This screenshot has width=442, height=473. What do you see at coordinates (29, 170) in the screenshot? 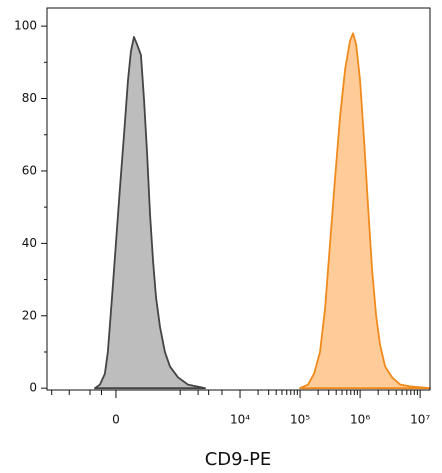
I see `y-tick-label: 60` at bounding box center [29, 170].